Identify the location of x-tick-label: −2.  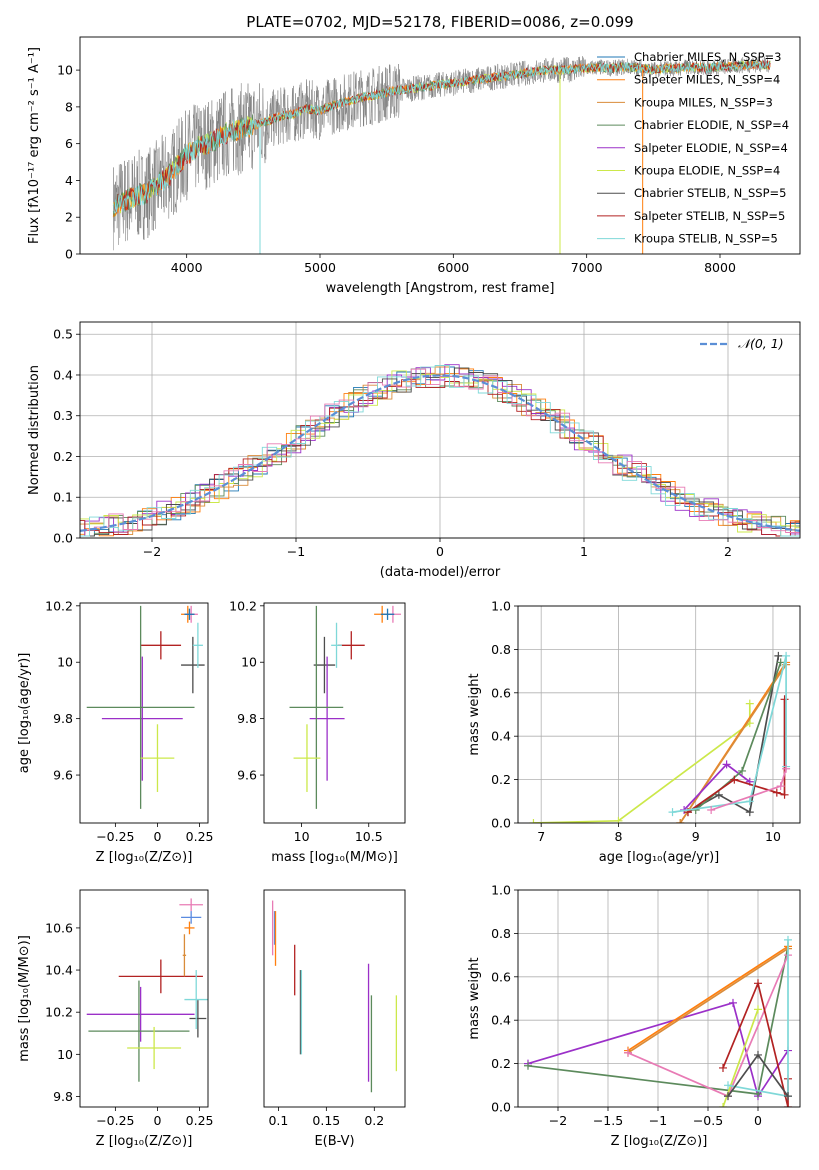
(152, 551).